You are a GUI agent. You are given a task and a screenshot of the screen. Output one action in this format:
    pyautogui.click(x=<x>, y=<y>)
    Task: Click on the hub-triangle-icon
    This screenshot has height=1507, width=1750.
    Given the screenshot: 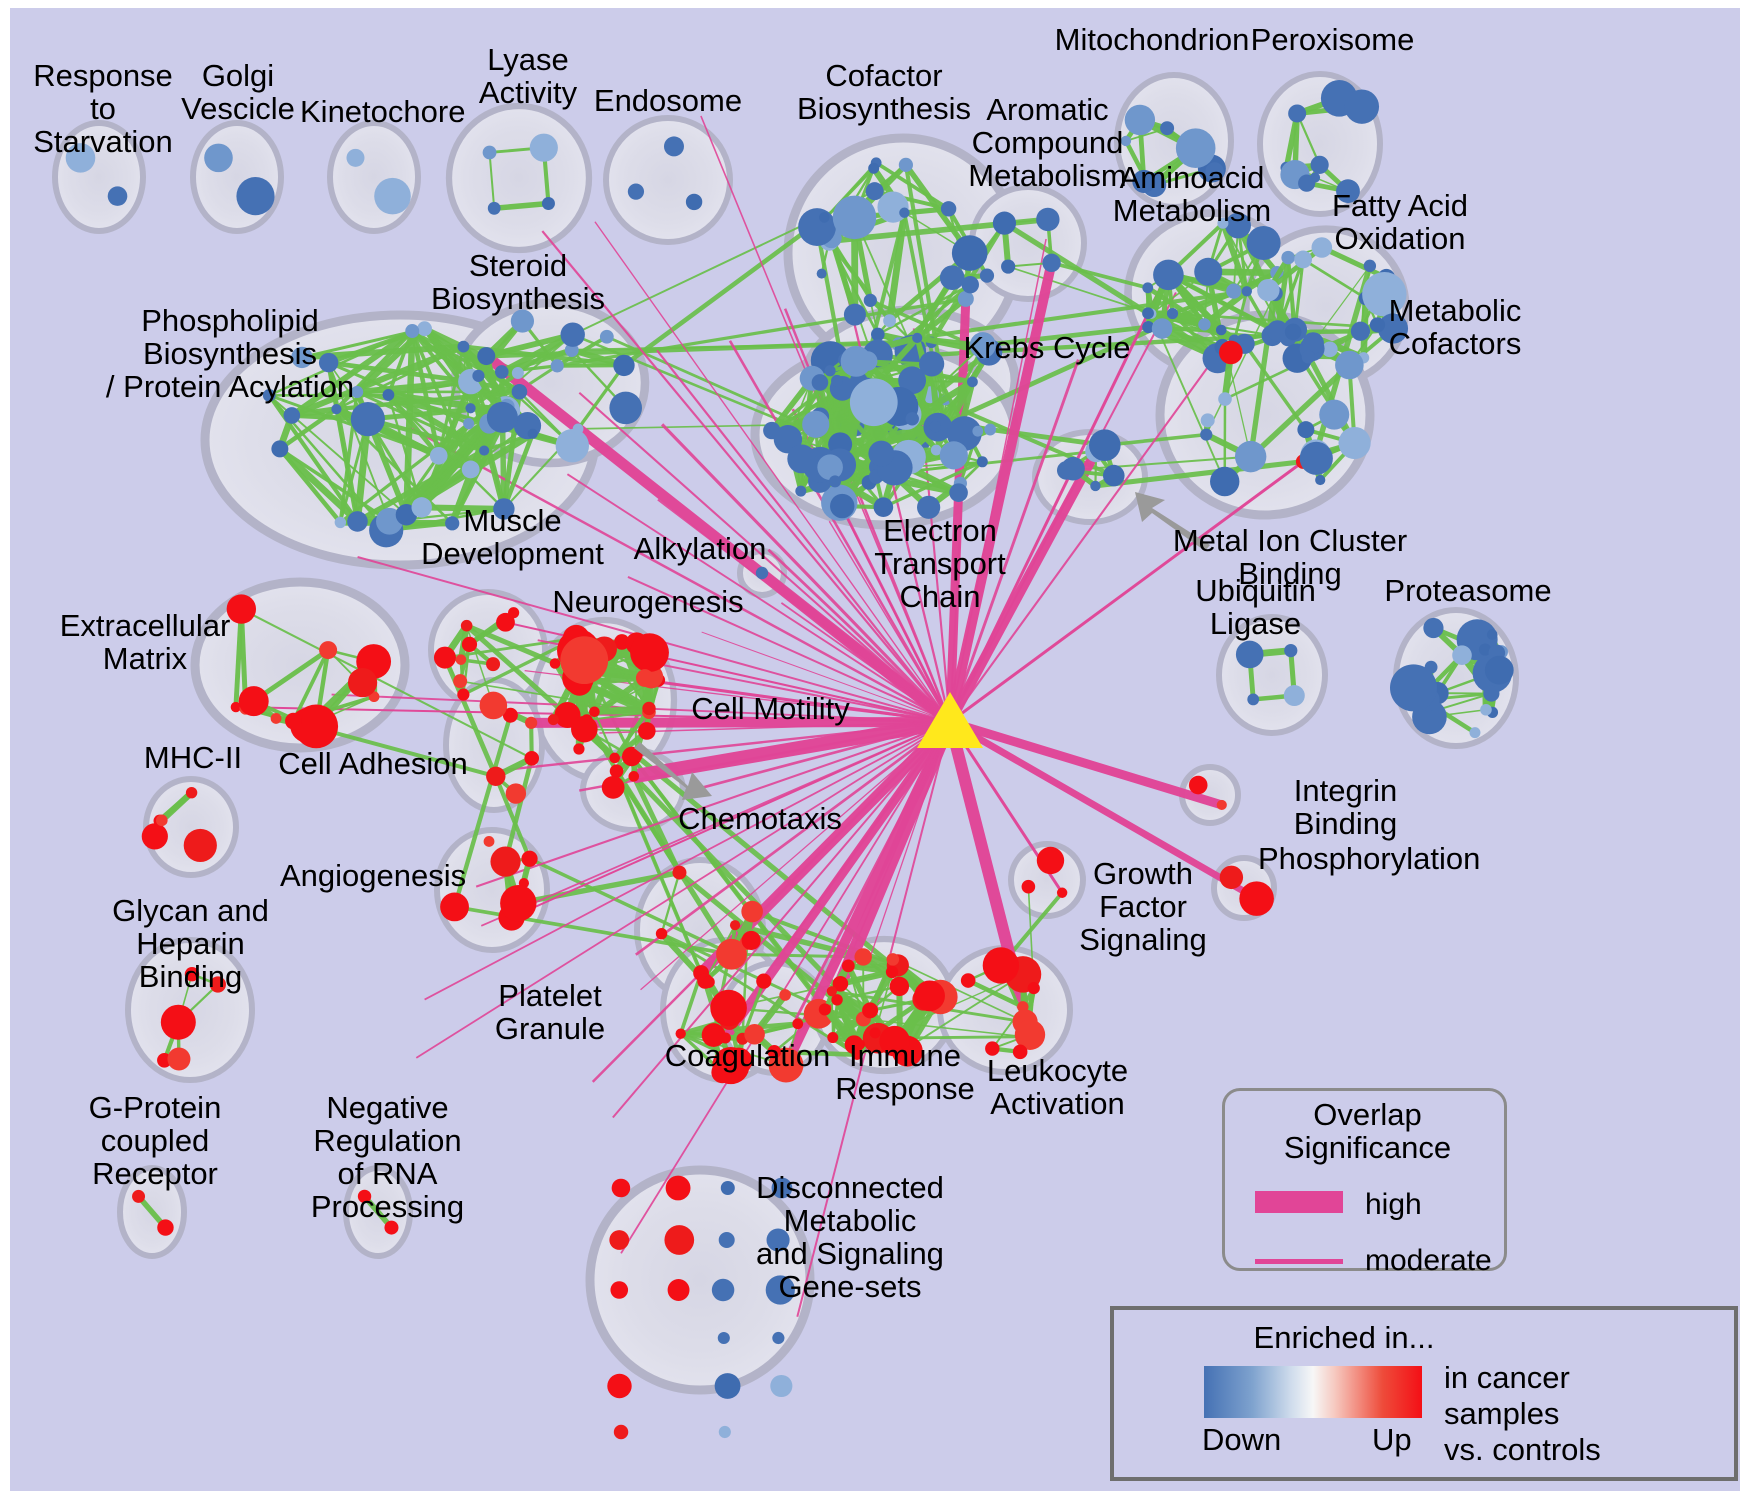 What is the action you would take?
    pyautogui.click(x=950, y=720)
    